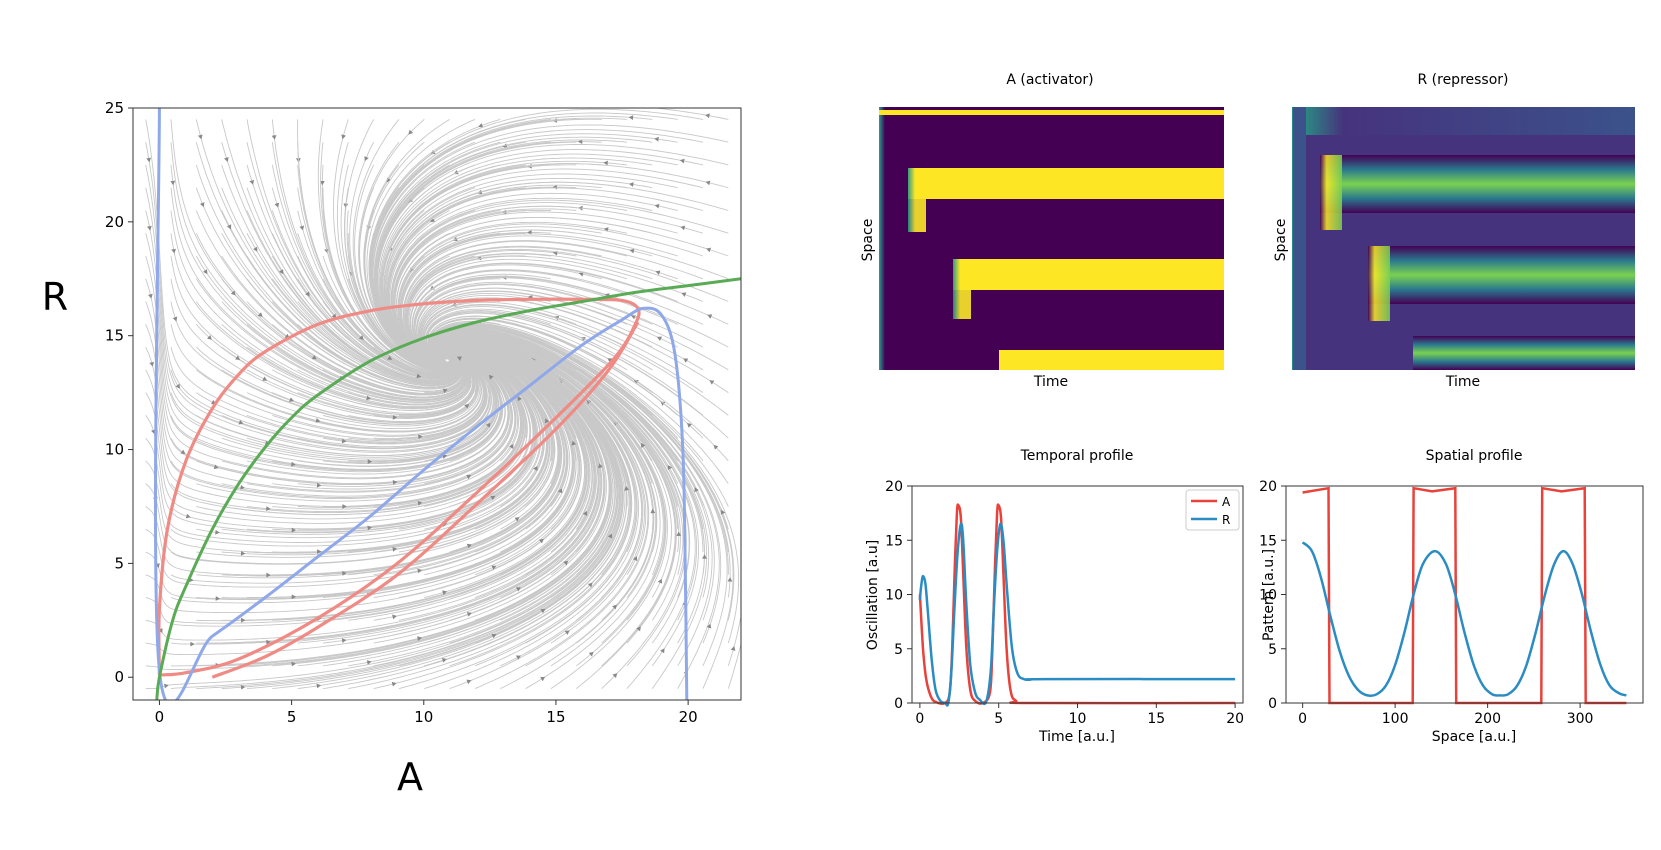 This screenshot has height=850, width=1661. What do you see at coordinates (882, 238) in the screenshot?
I see `heatmap-a-edge` at bounding box center [882, 238].